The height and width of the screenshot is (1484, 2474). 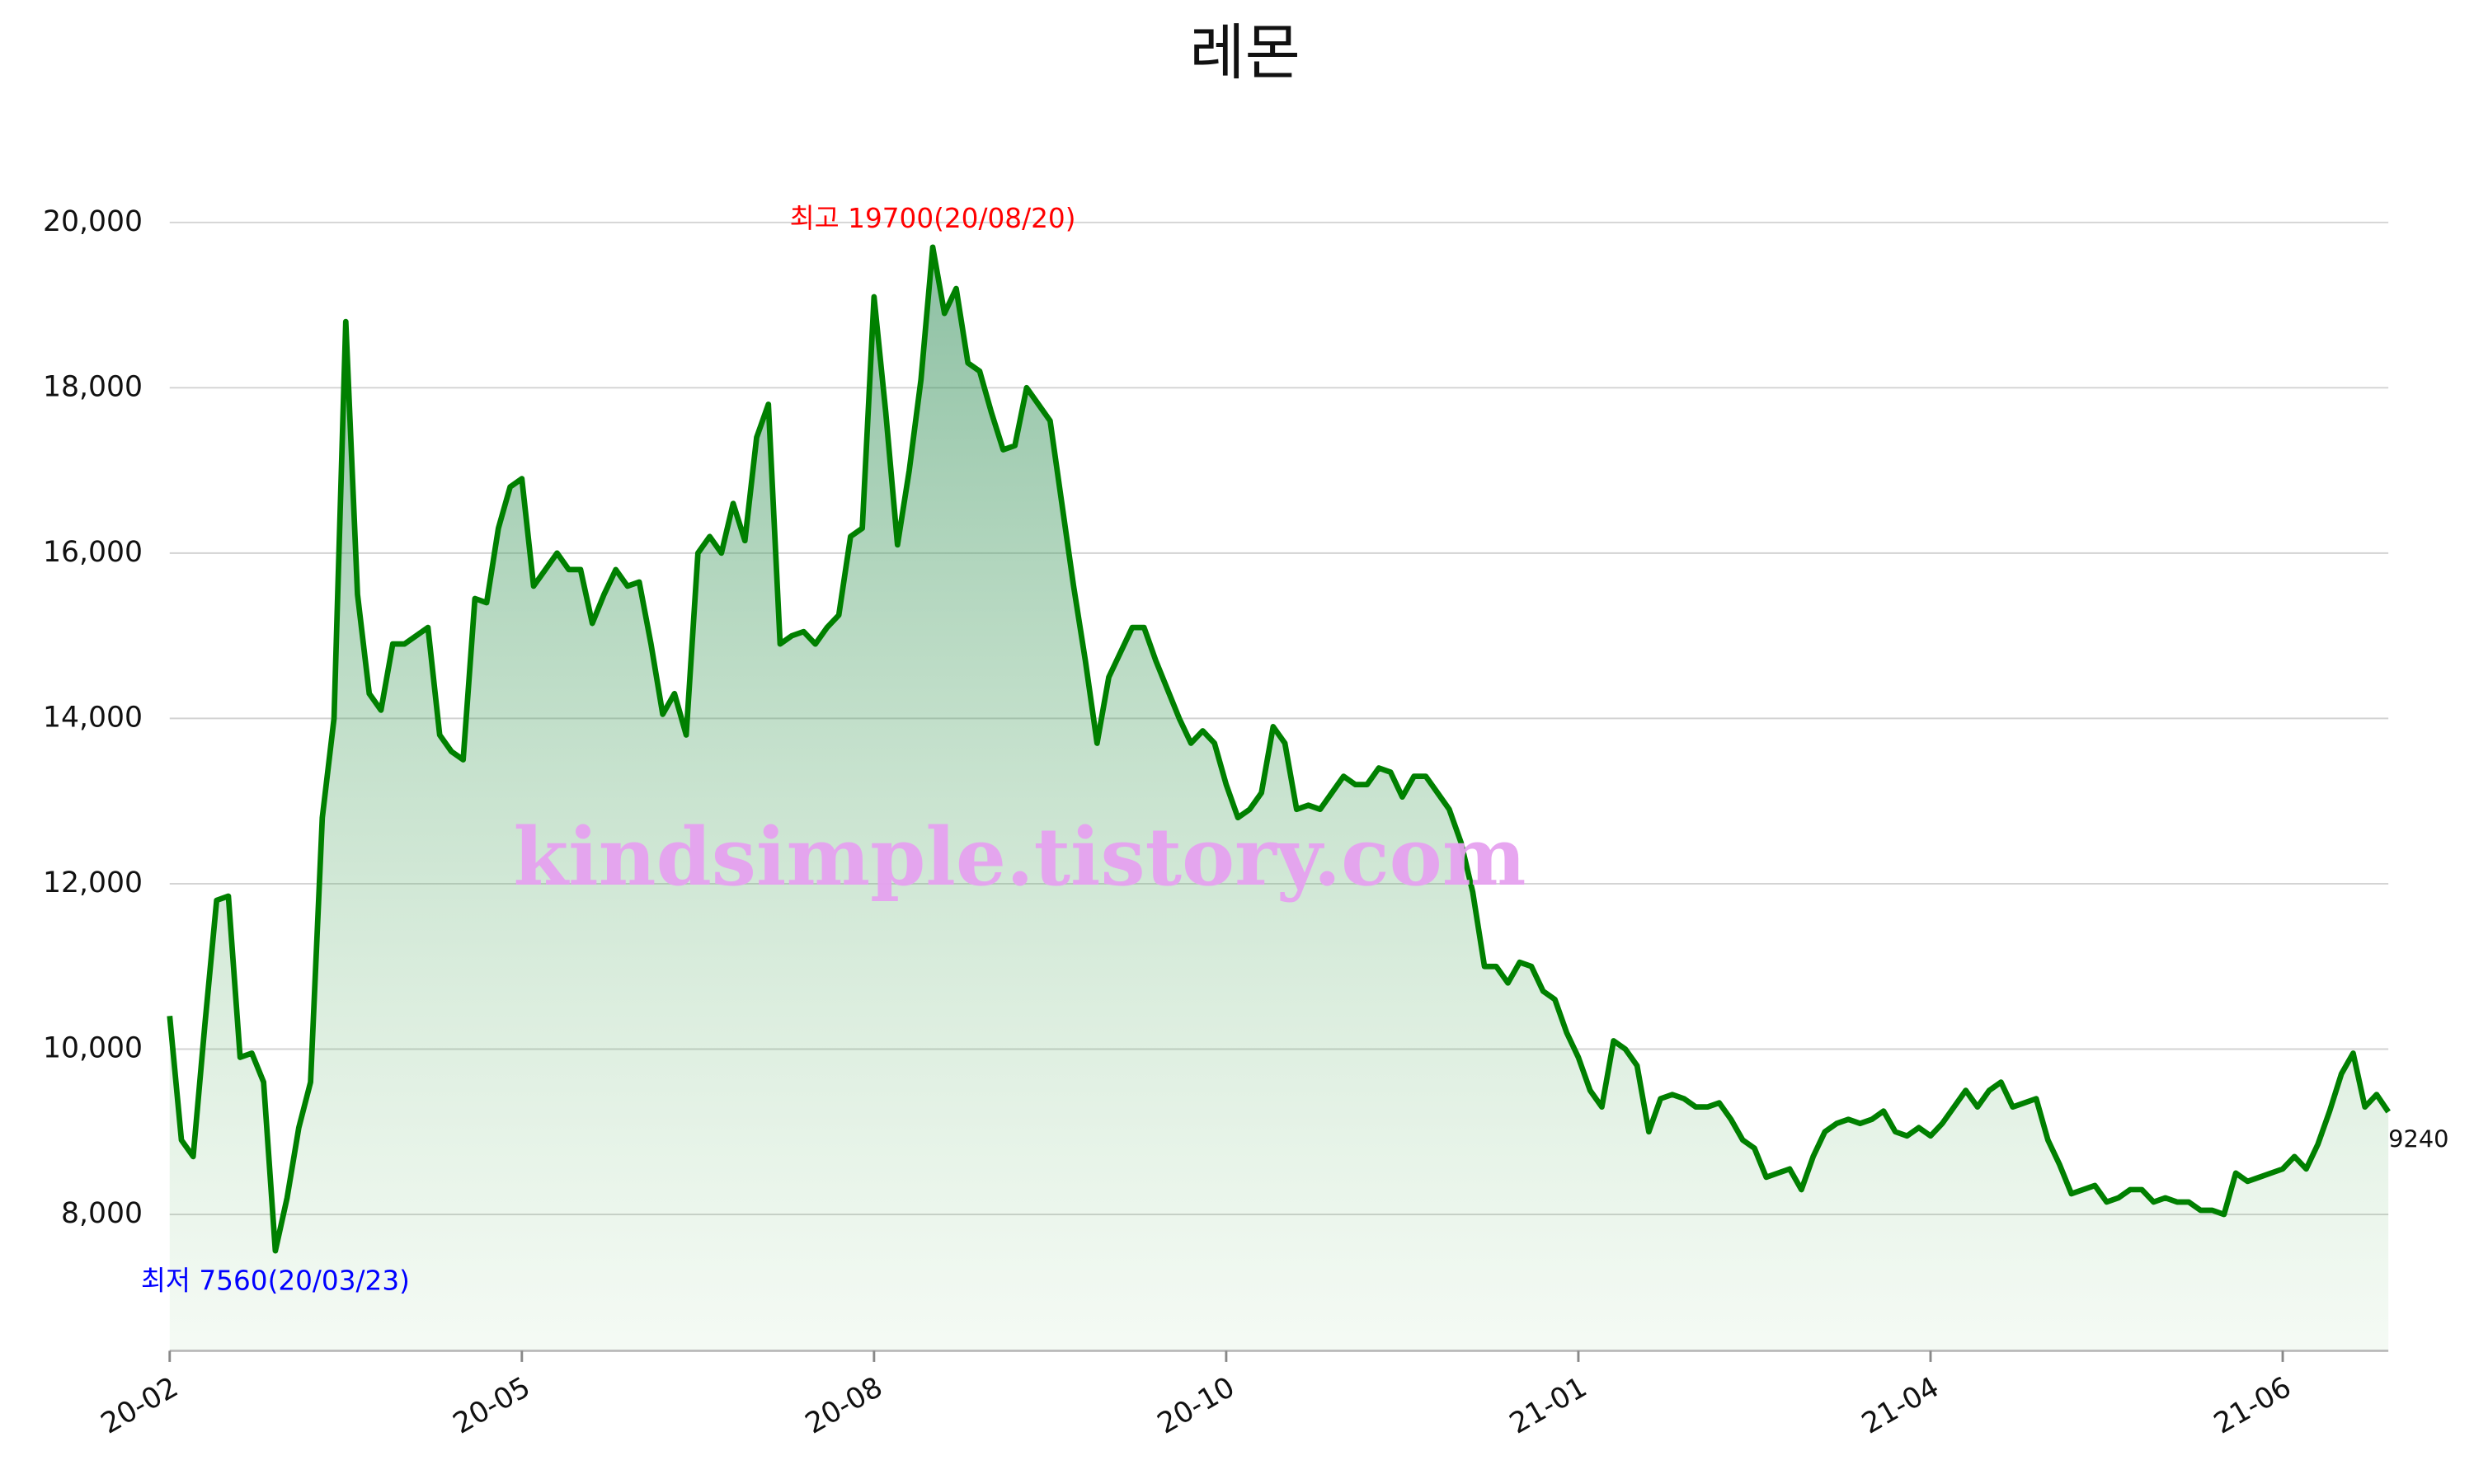 I want to click on y-tick-label: 20,000, so click(x=93, y=221).